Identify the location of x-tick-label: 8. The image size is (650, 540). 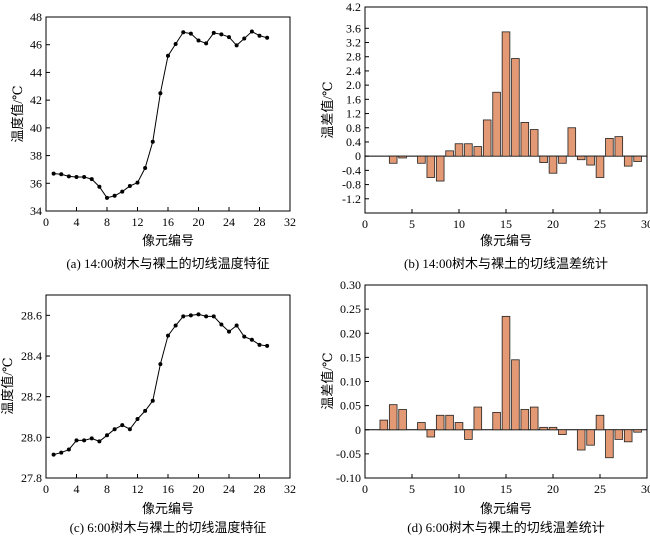
(107, 489).